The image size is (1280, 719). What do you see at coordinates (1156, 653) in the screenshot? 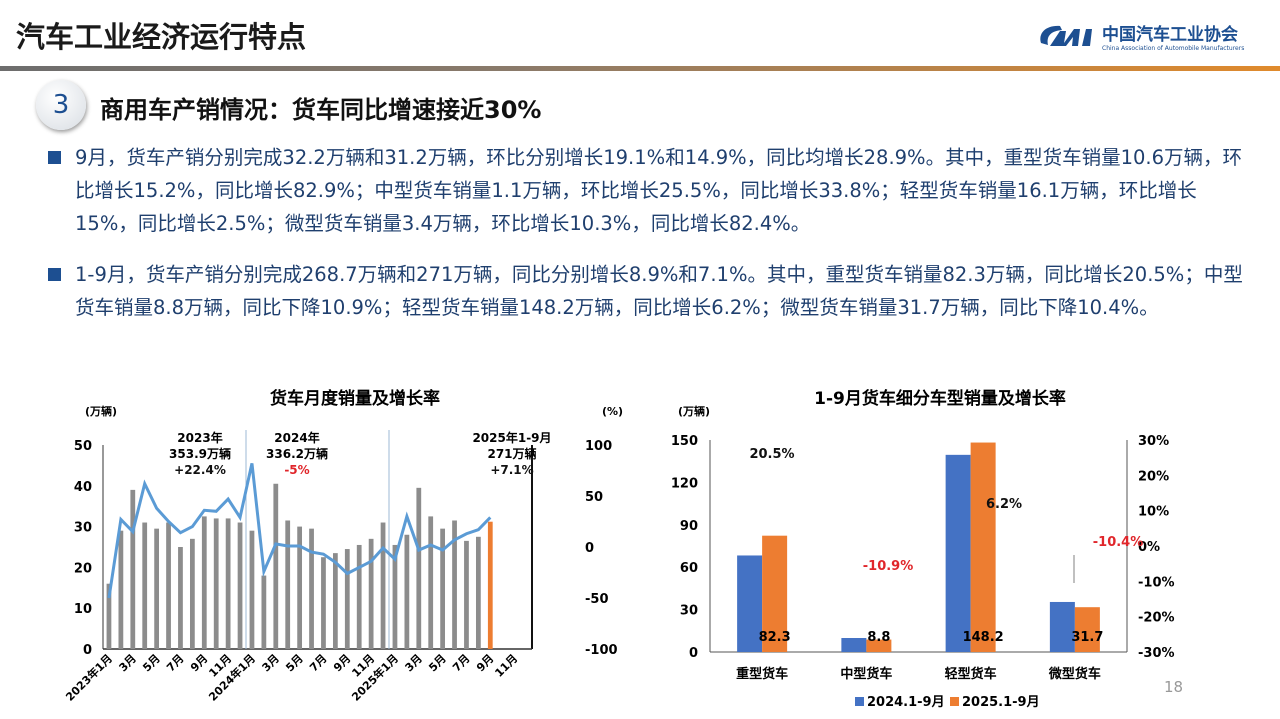
I see `y2-tick-label: -30%` at bounding box center [1156, 653].